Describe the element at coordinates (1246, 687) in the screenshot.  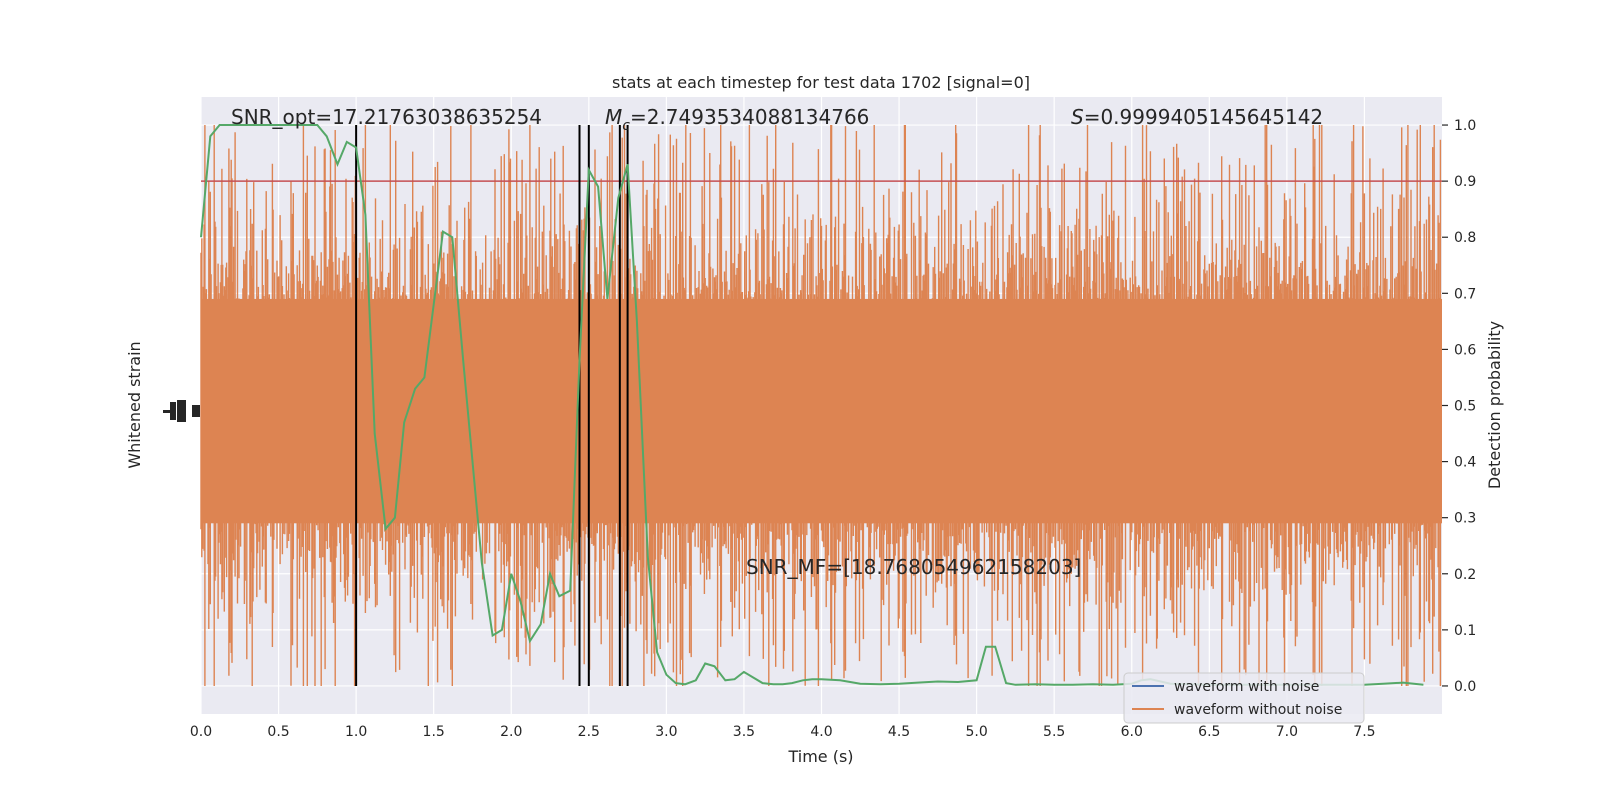
I see `legend-label-with-noise: waveform with noise` at that location.